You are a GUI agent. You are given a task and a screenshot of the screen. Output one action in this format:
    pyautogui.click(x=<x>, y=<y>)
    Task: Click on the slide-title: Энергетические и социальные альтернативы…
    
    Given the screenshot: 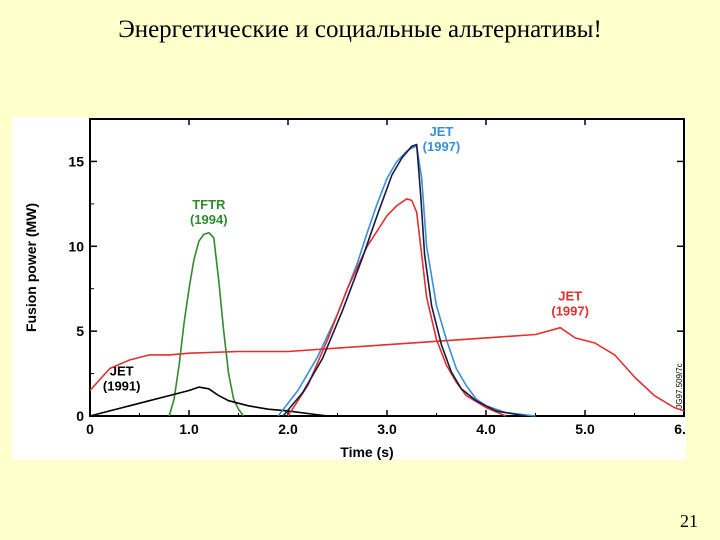 What is the action you would take?
    pyautogui.click(x=360, y=29)
    